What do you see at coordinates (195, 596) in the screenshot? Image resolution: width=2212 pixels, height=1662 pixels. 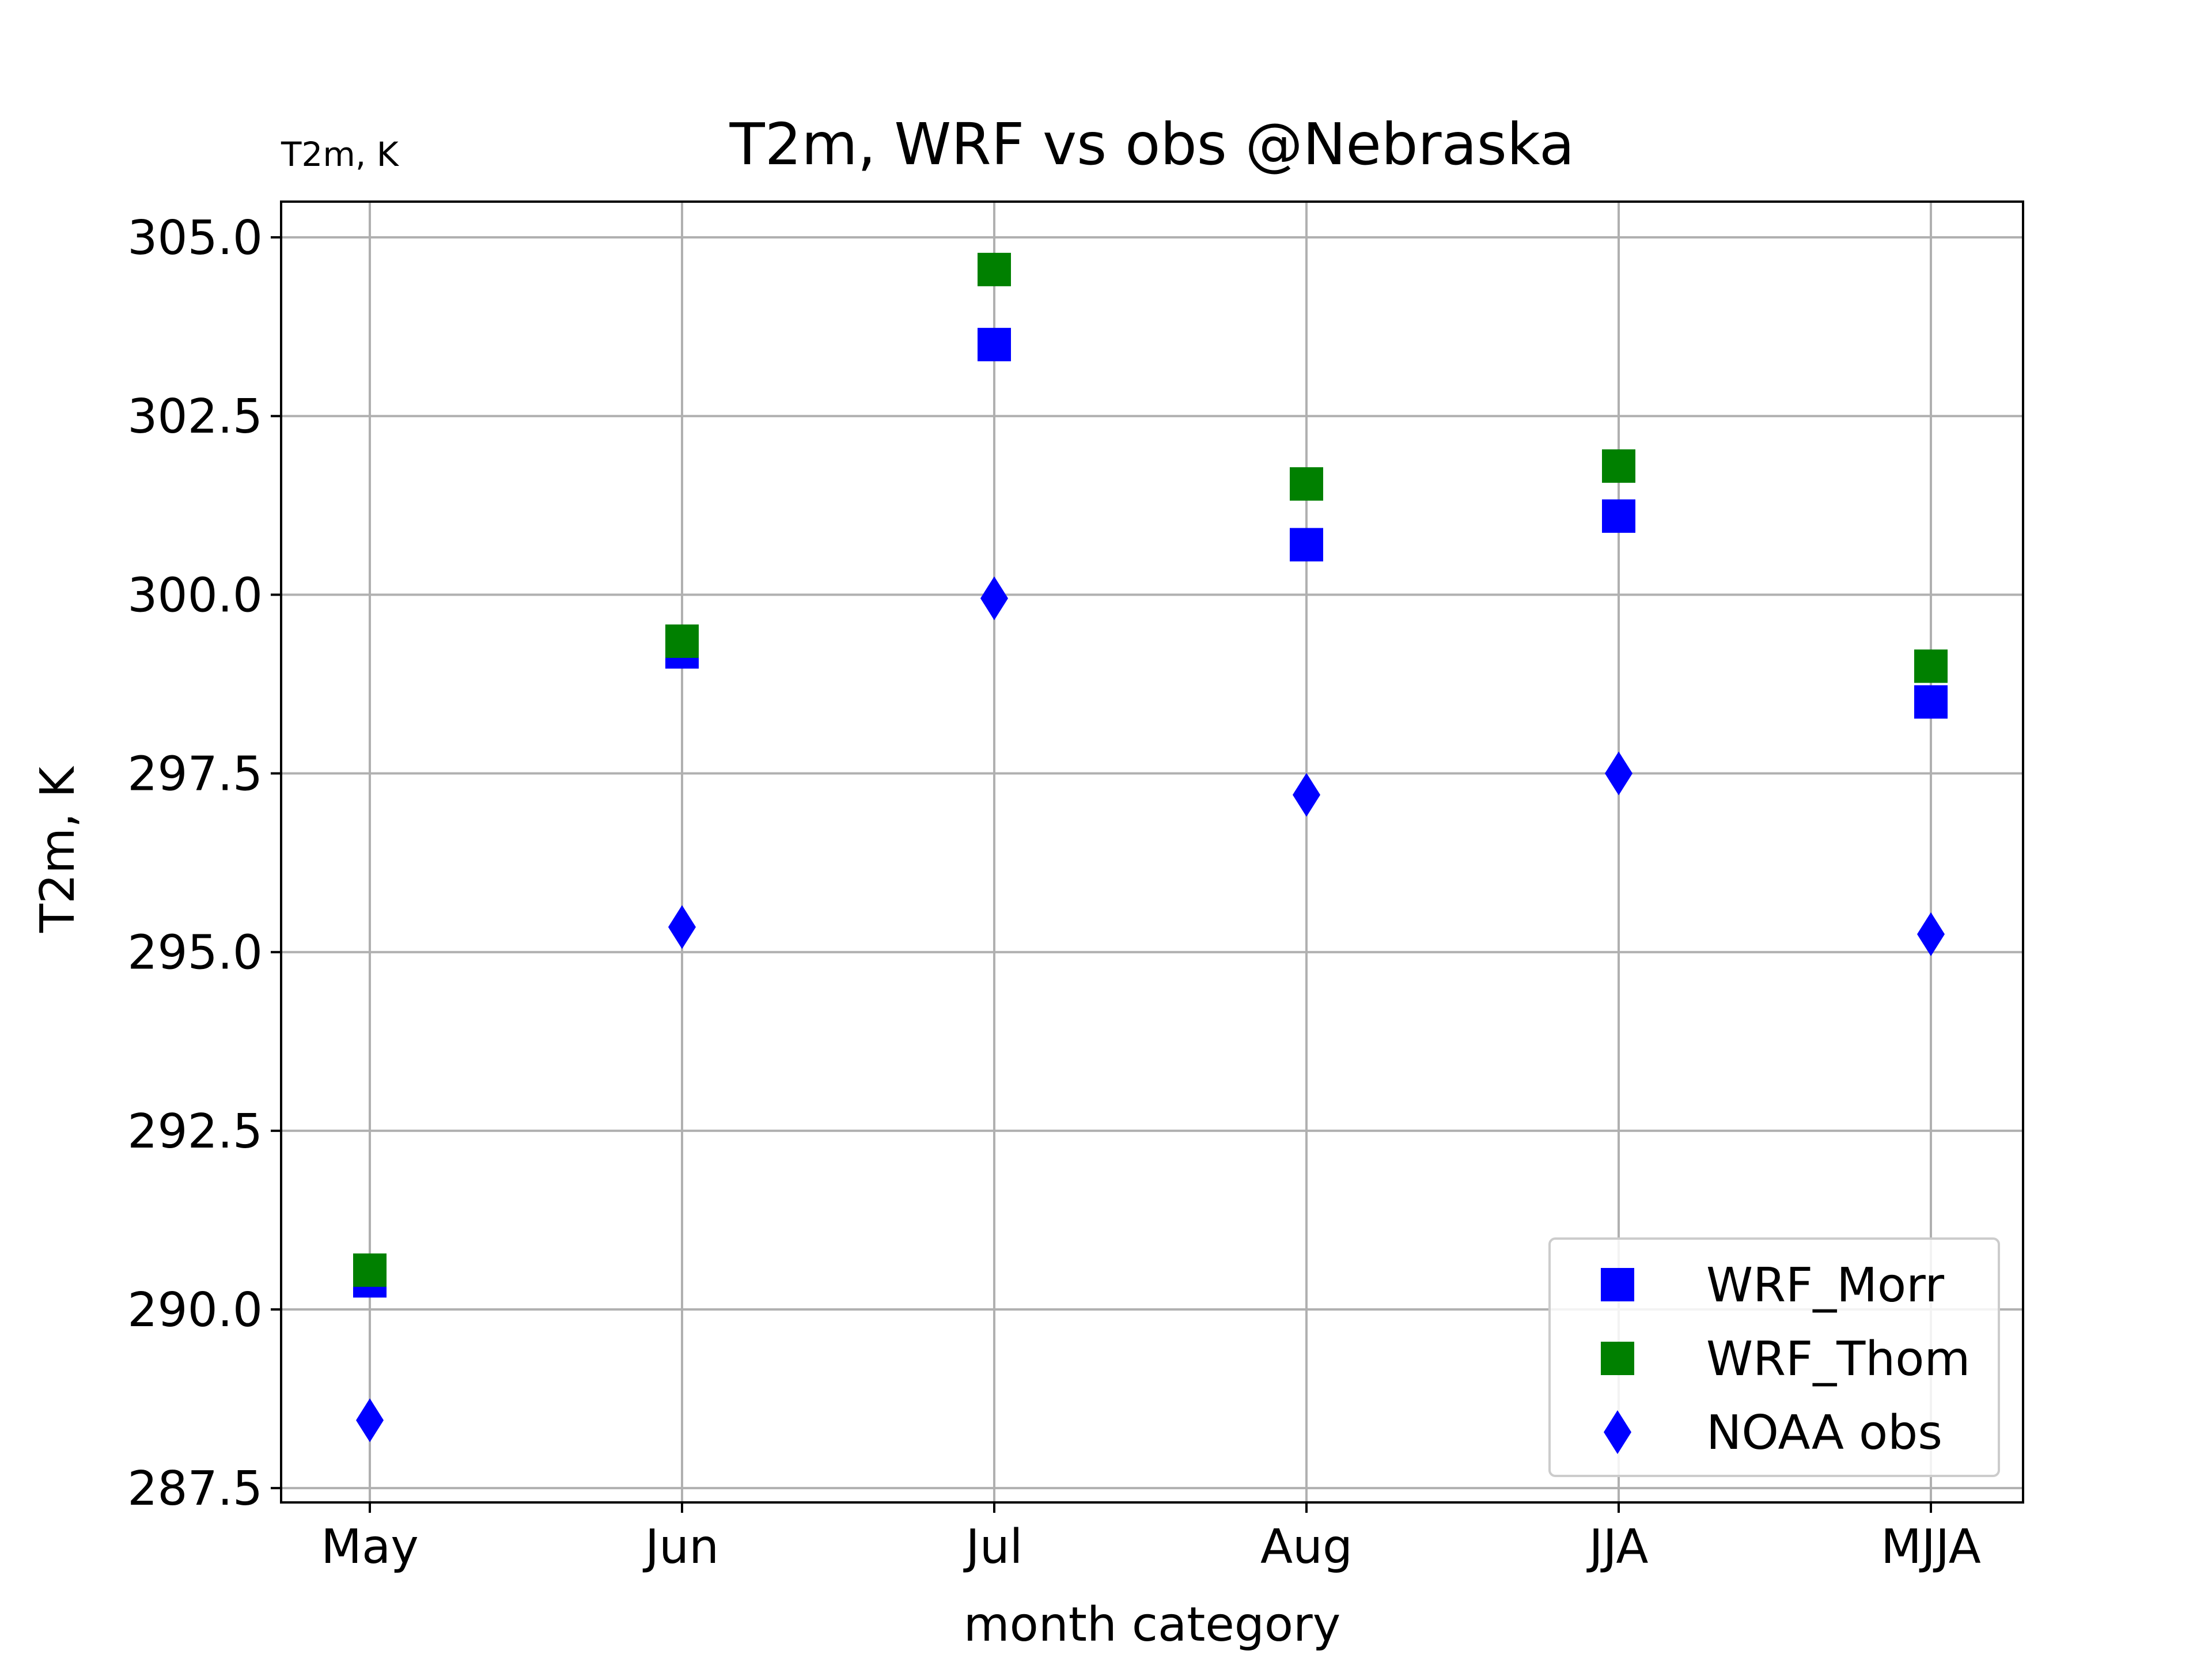 I see `y-tick-label: 300.0` at bounding box center [195, 596].